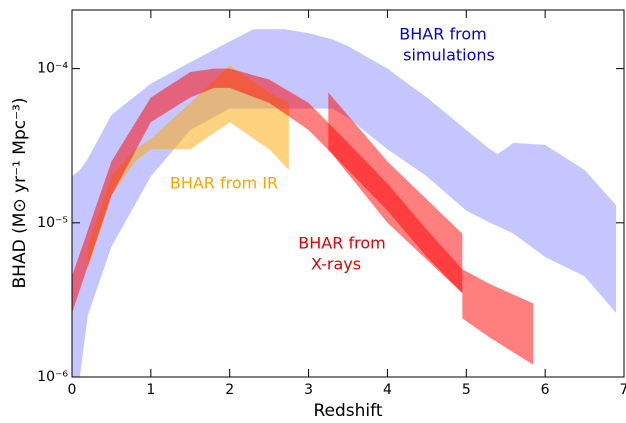 The width and height of the screenshot is (626, 423). What do you see at coordinates (52, 69) in the screenshot?
I see `y-tick-label: 10⁻⁴` at bounding box center [52, 69].